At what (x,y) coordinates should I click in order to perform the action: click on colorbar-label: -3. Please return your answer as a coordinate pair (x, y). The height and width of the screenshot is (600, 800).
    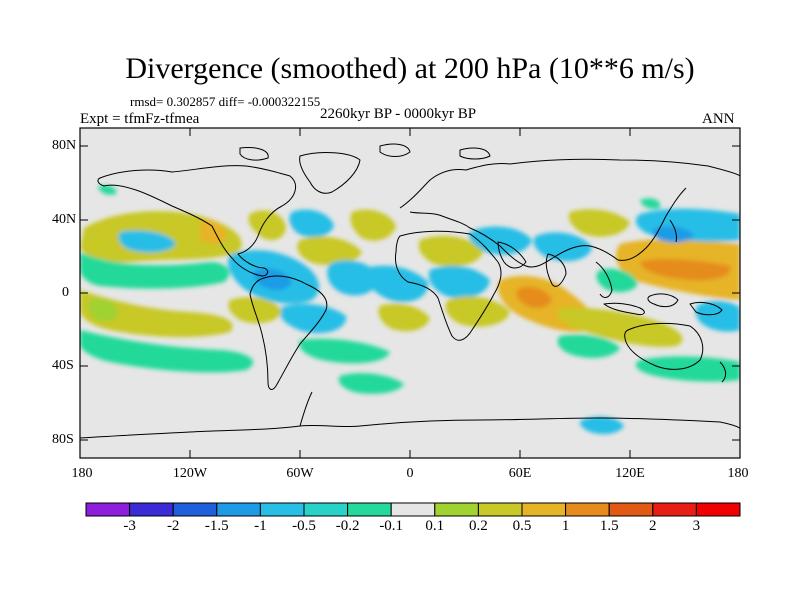
    Looking at the image, I should click on (129, 526).